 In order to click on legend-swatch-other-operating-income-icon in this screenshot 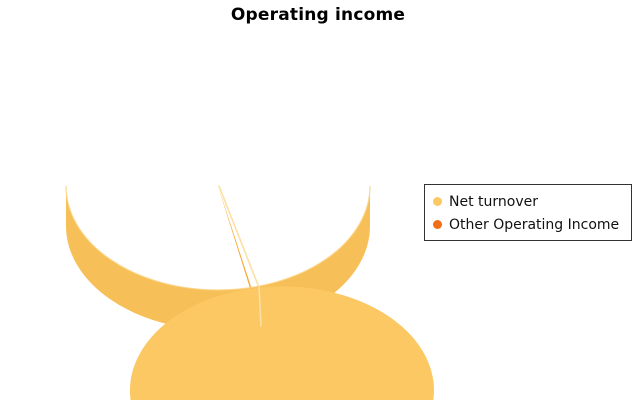, I will do `click(437, 224)`.